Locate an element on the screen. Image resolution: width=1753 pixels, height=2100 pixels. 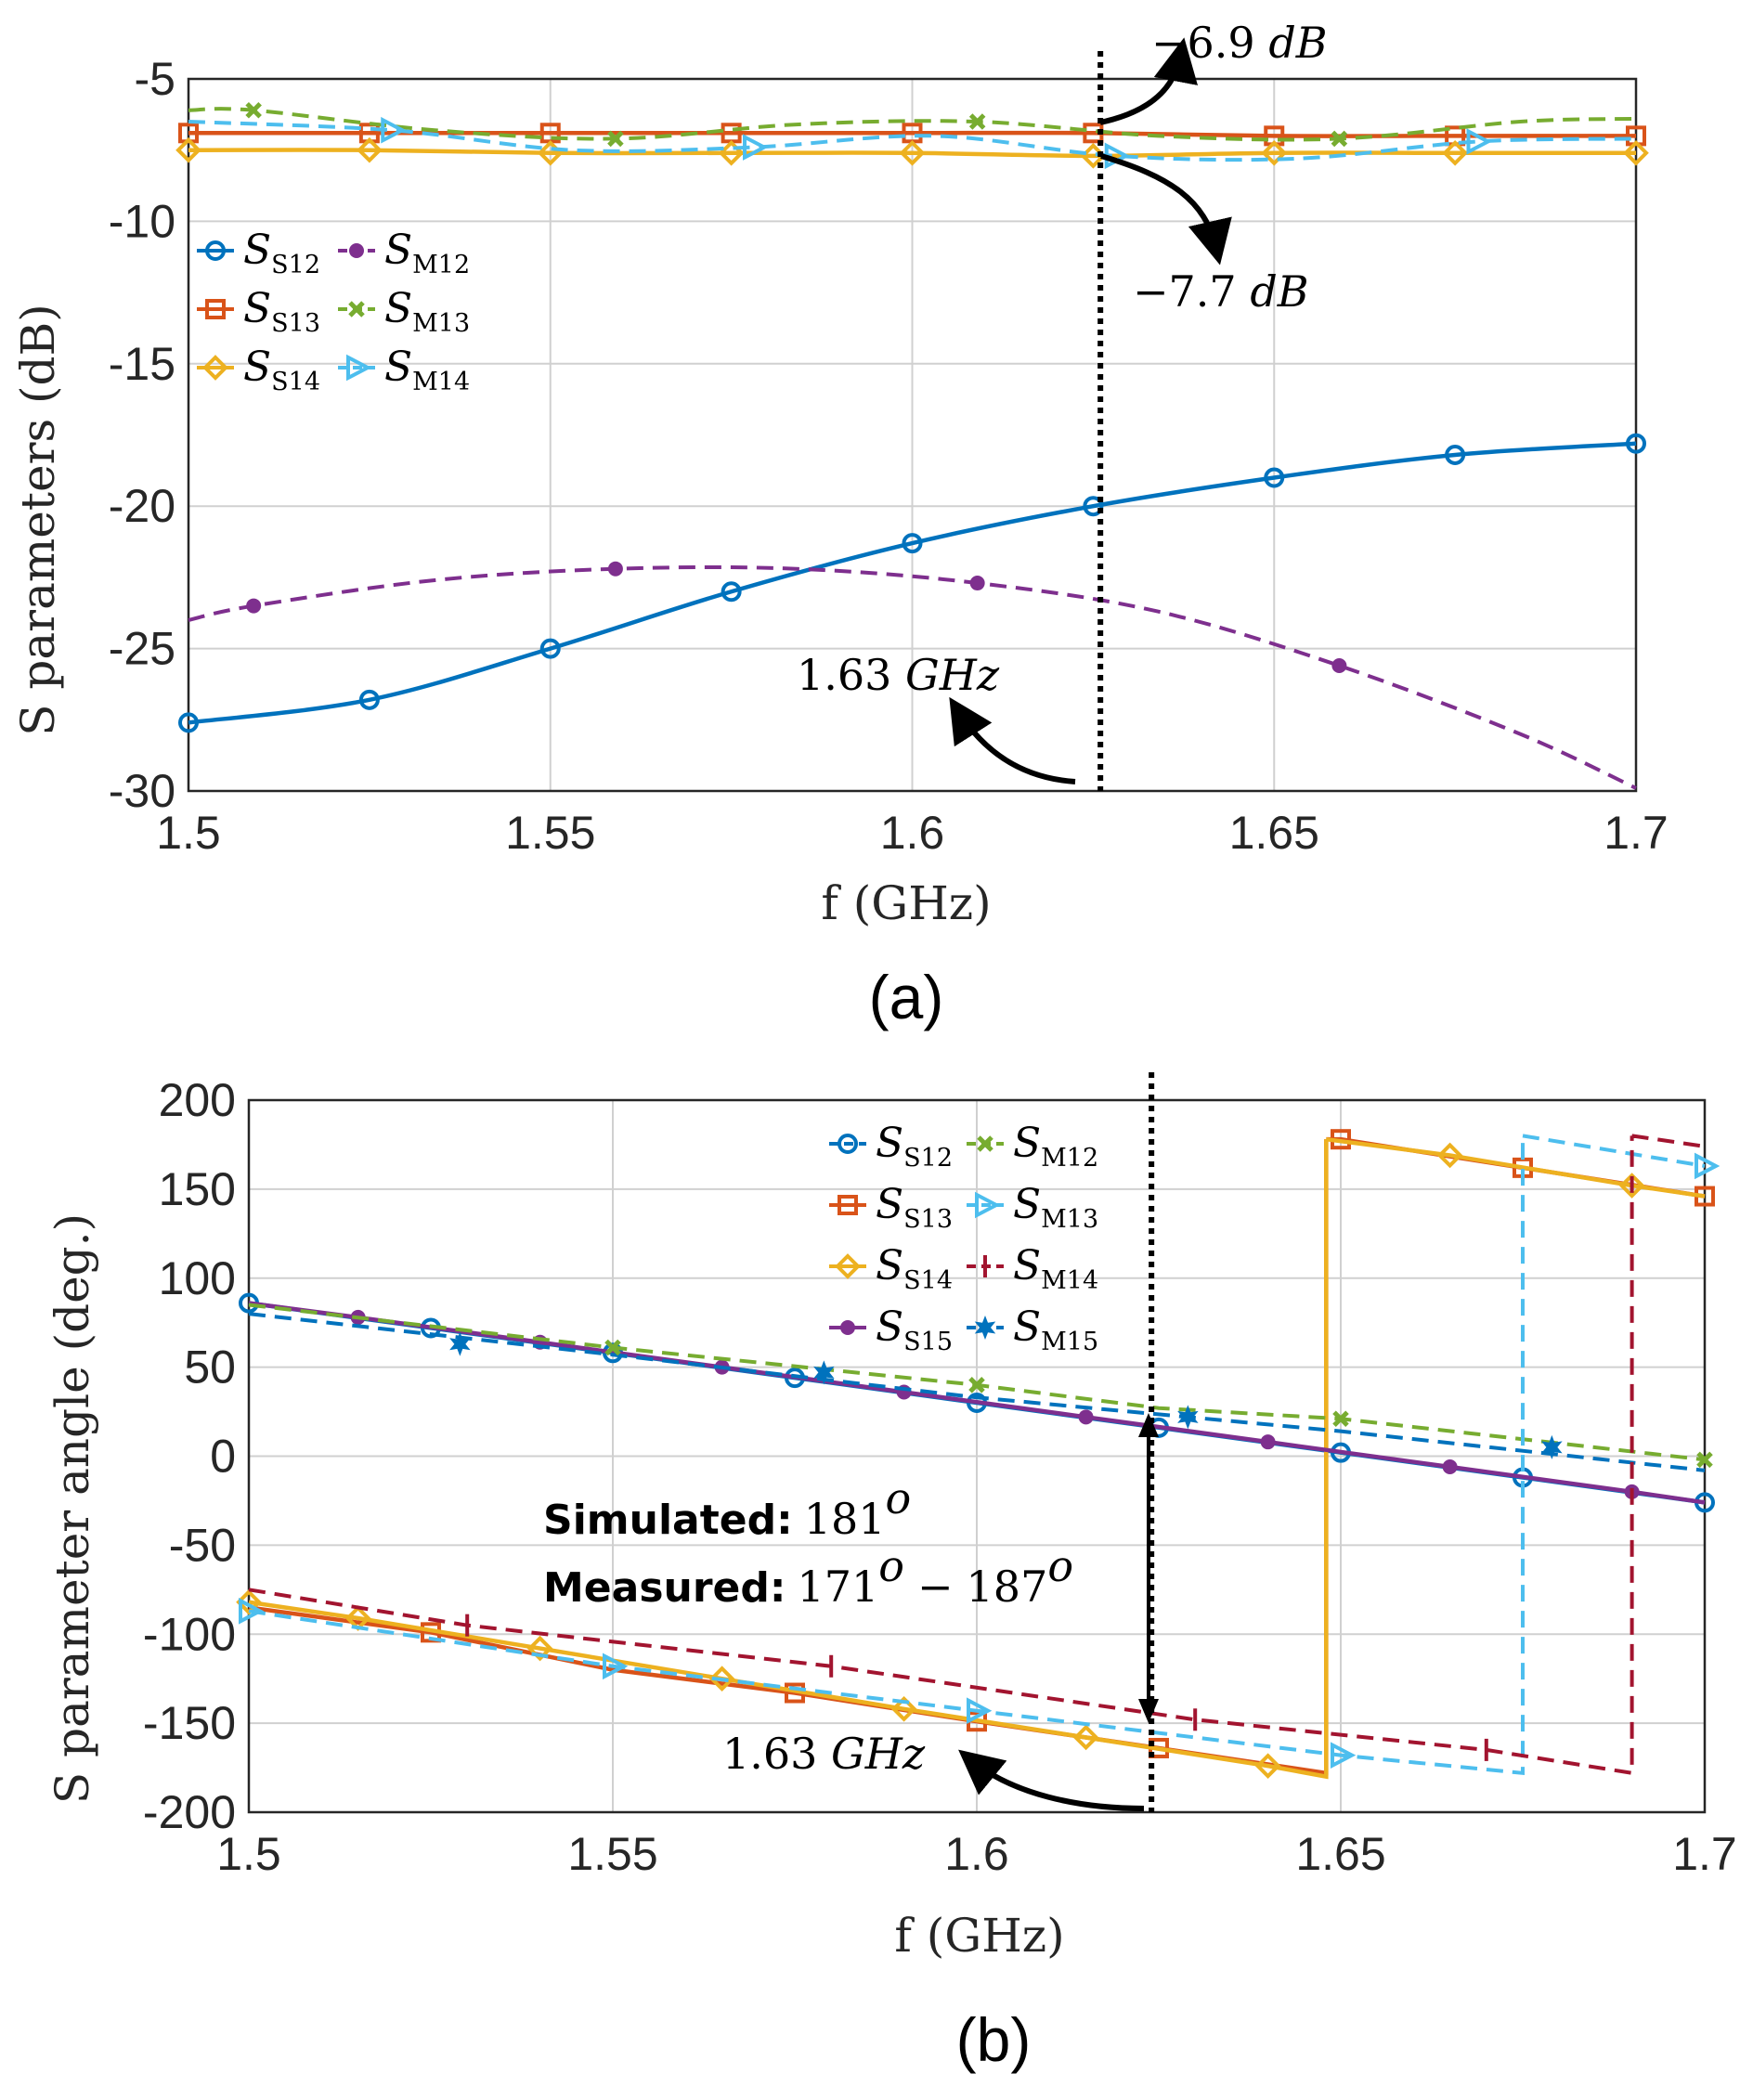
y-tick-label: -25 is located at coordinates (142, 649).